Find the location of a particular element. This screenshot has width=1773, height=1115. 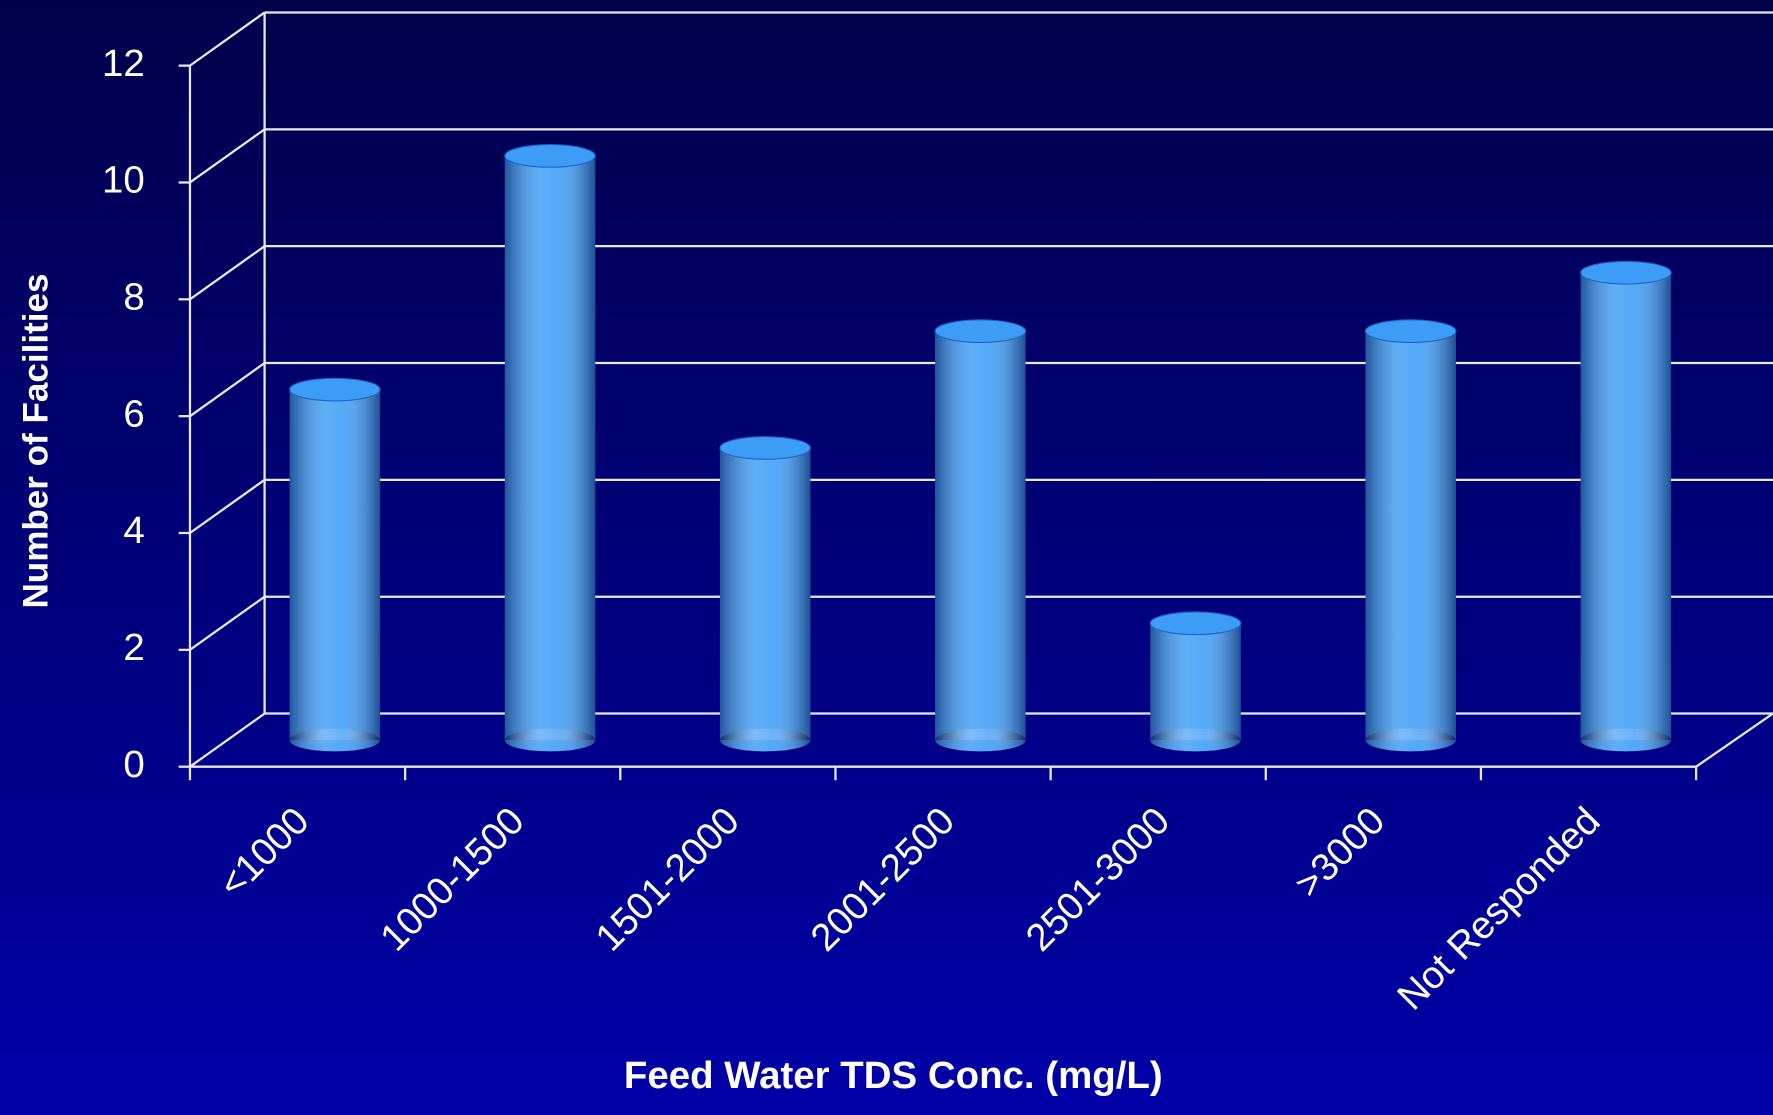

floor-edge is located at coordinates (1734, 740).